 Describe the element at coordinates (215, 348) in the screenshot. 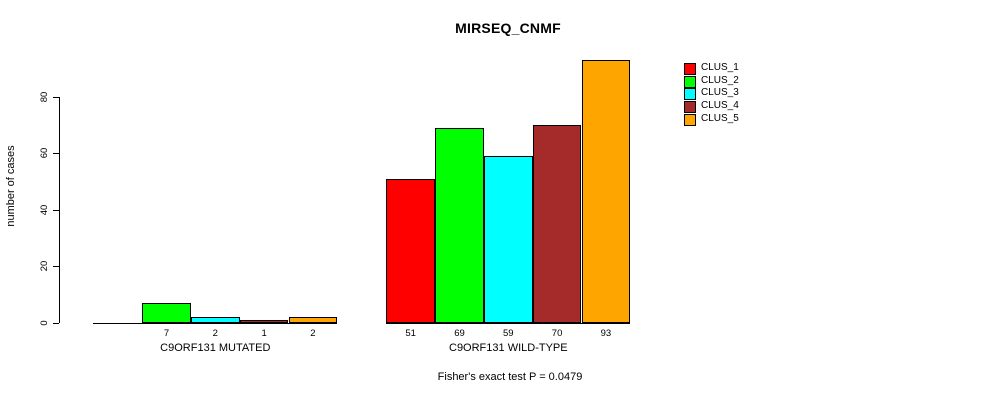

I see `category-label: C9ORF131 MUTATED` at that location.